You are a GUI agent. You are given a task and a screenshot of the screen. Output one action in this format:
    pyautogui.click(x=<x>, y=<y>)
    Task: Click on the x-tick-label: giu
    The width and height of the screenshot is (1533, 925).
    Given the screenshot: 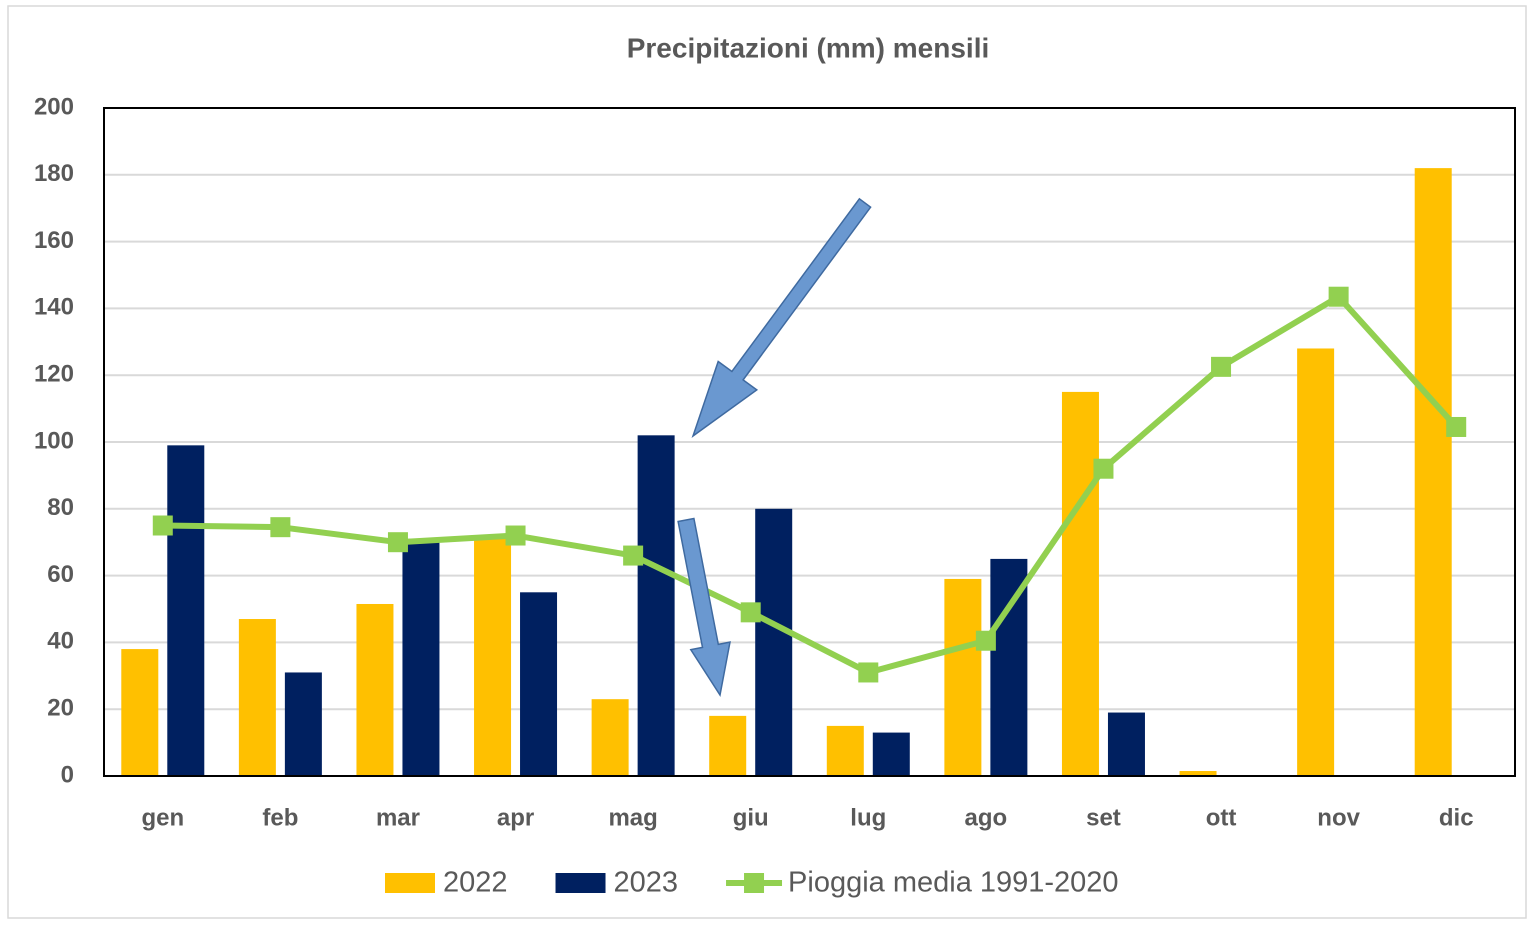 What is the action you would take?
    pyautogui.click(x=751, y=817)
    